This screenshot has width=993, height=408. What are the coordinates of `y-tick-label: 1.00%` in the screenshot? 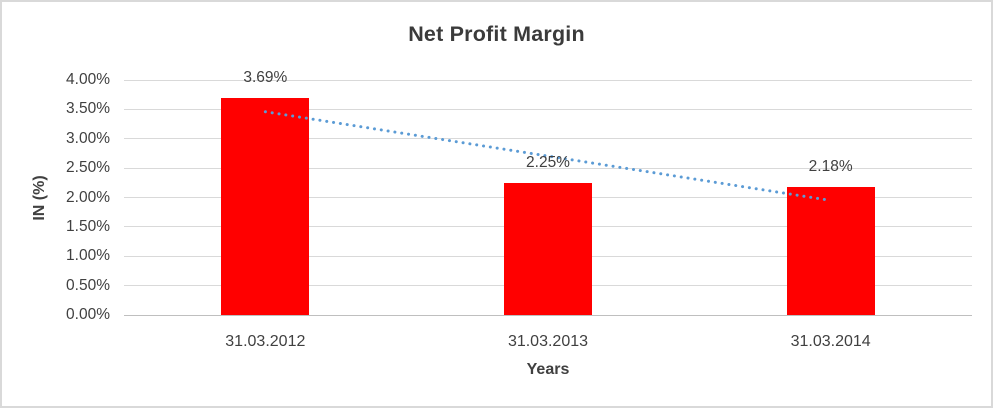 It's located at (88, 256).